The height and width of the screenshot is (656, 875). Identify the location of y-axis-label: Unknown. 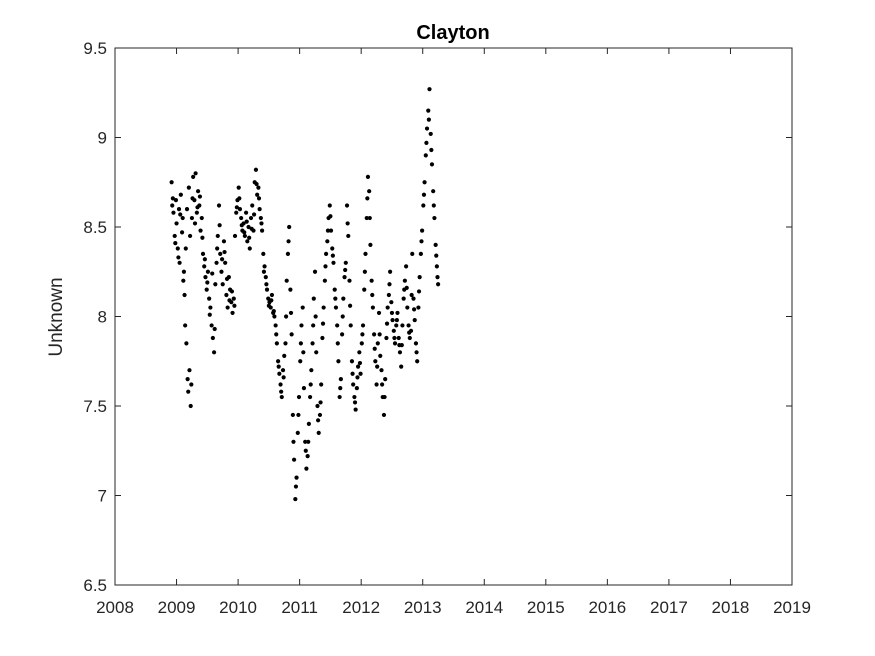
(56, 316).